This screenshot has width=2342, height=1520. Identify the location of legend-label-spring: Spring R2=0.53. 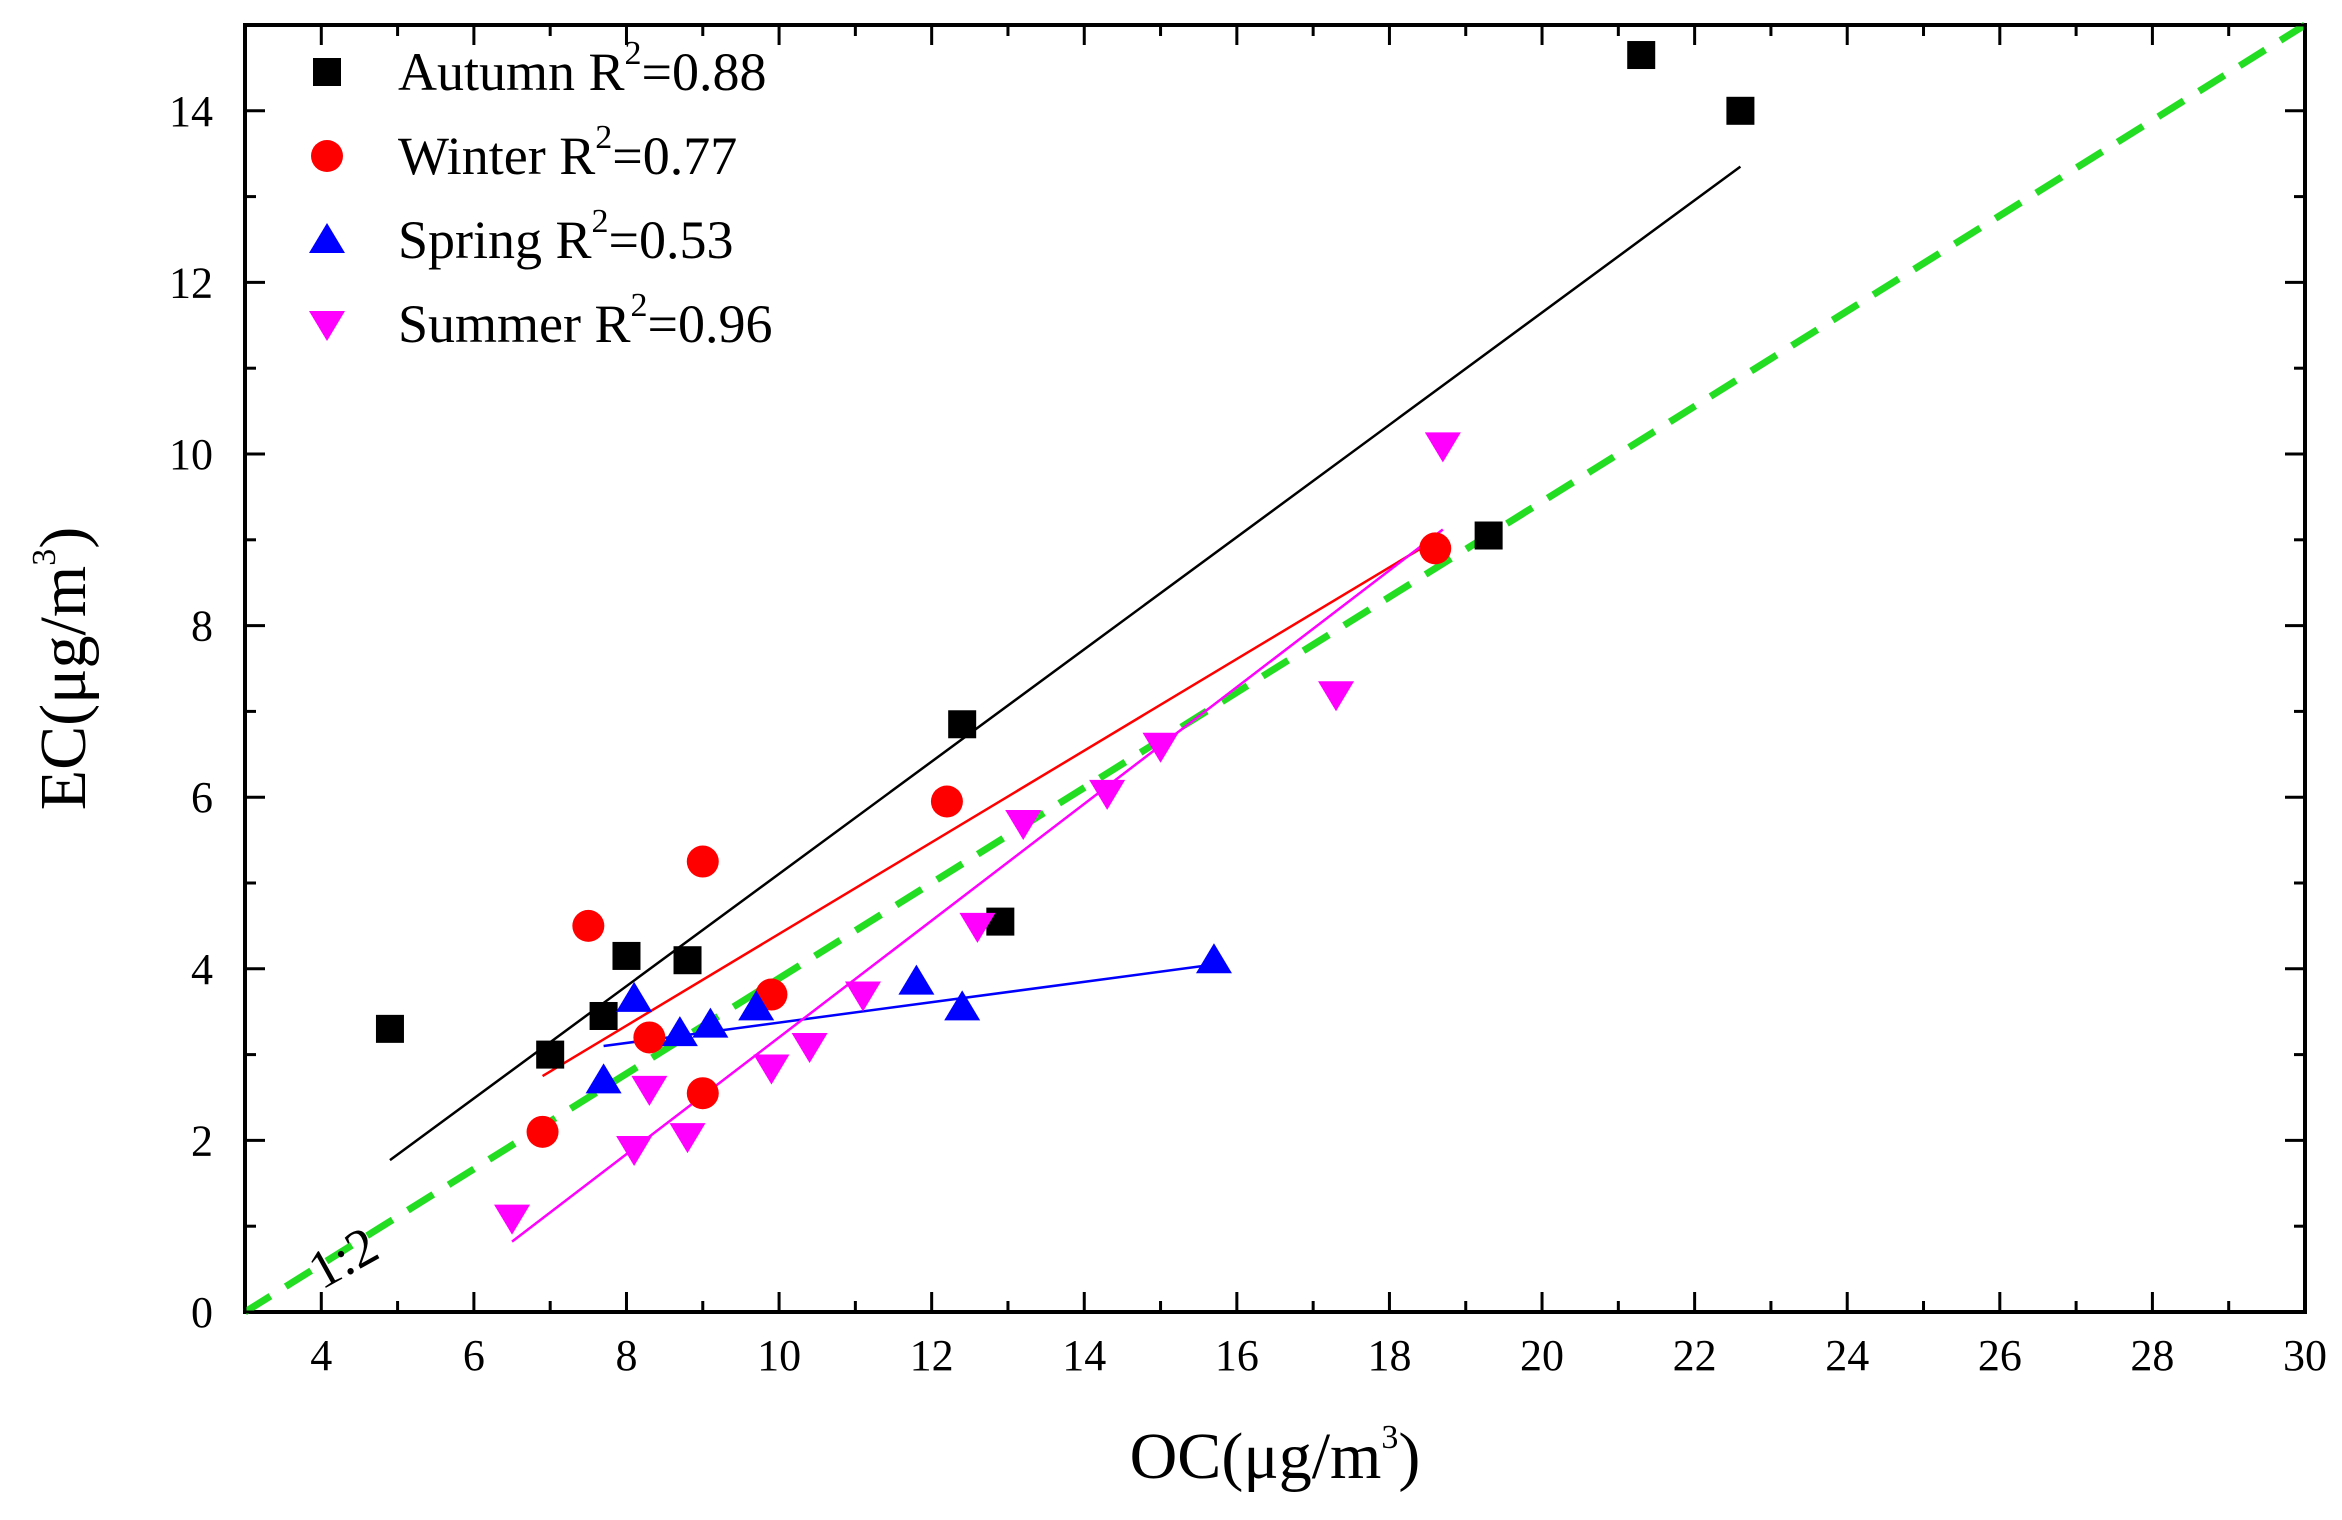
(566, 236).